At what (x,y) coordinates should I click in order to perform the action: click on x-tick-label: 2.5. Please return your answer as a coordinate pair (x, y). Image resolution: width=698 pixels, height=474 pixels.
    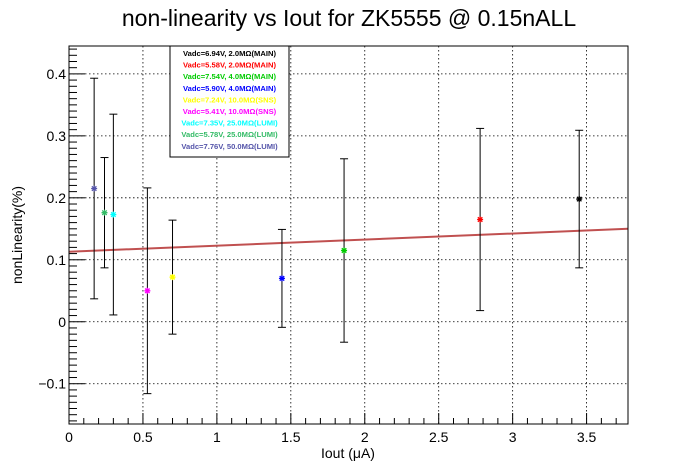
    Looking at the image, I should click on (439, 437).